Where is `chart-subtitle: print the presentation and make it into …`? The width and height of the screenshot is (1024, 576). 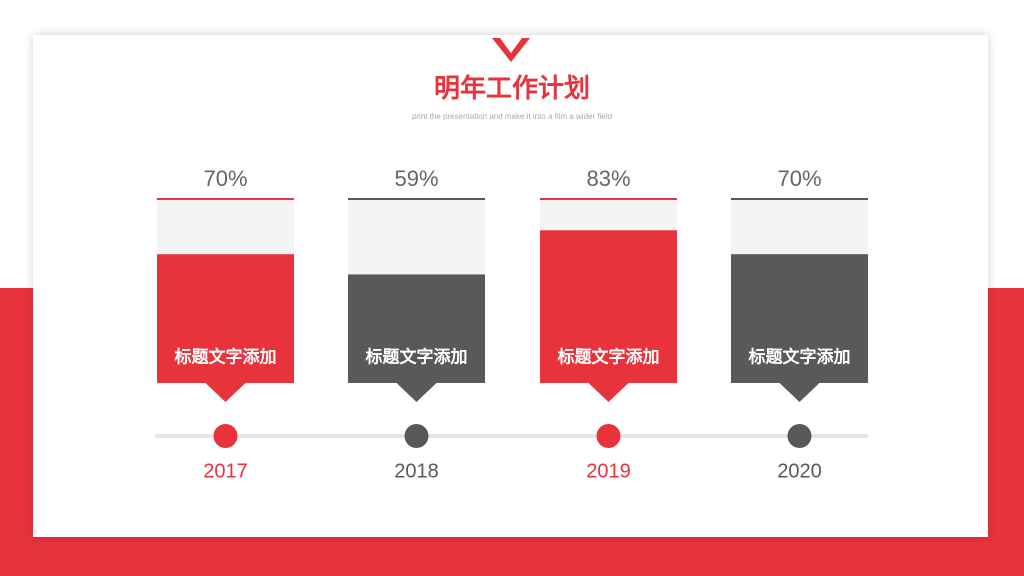
chart-subtitle: print the presentation and make it into … is located at coordinates (512, 116).